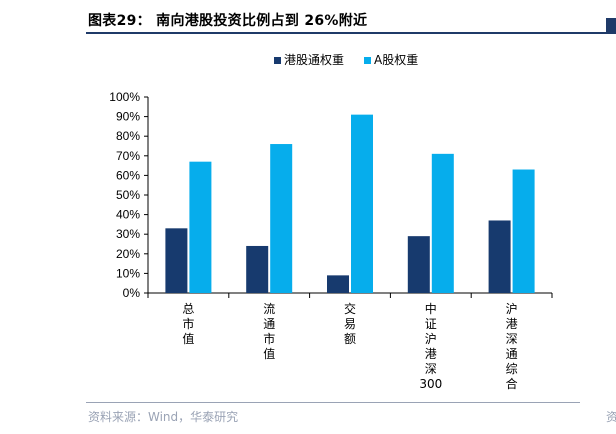  Describe the element at coordinates (128, 254) in the screenshot. I see `y-tick-label: 20%` at that location.